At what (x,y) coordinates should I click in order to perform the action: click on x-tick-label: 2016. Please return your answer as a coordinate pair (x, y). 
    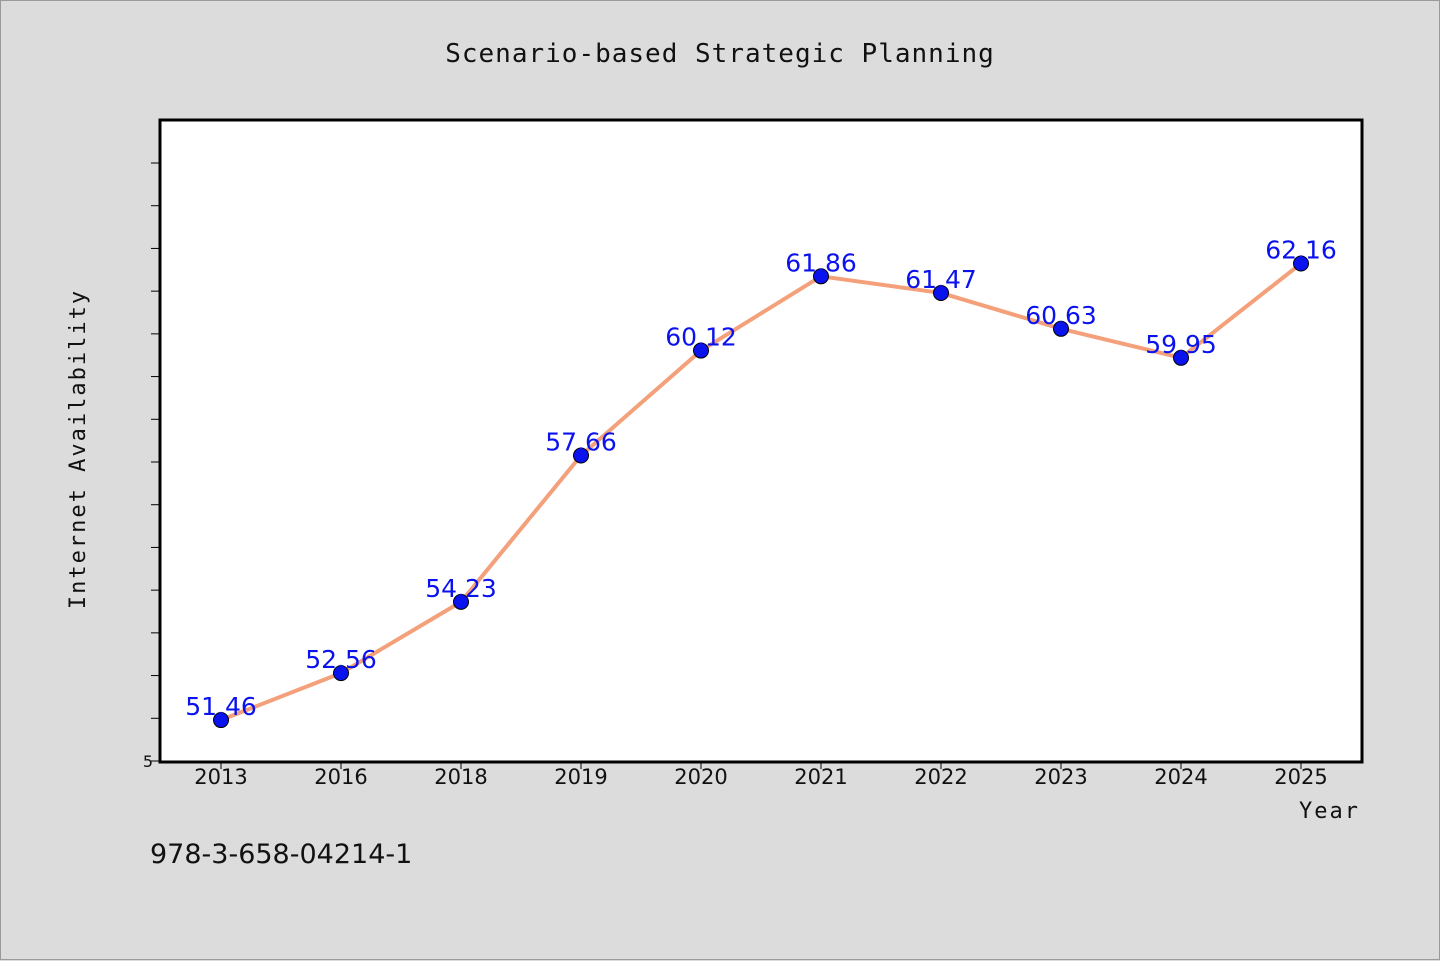
    Looking at the image, I should click on (340, 777).